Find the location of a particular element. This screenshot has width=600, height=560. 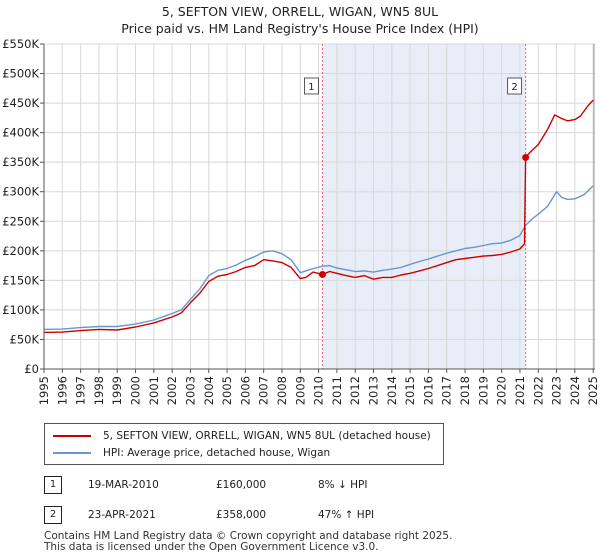

x-tick-label: 2001 is located at coordinates (154, 390).